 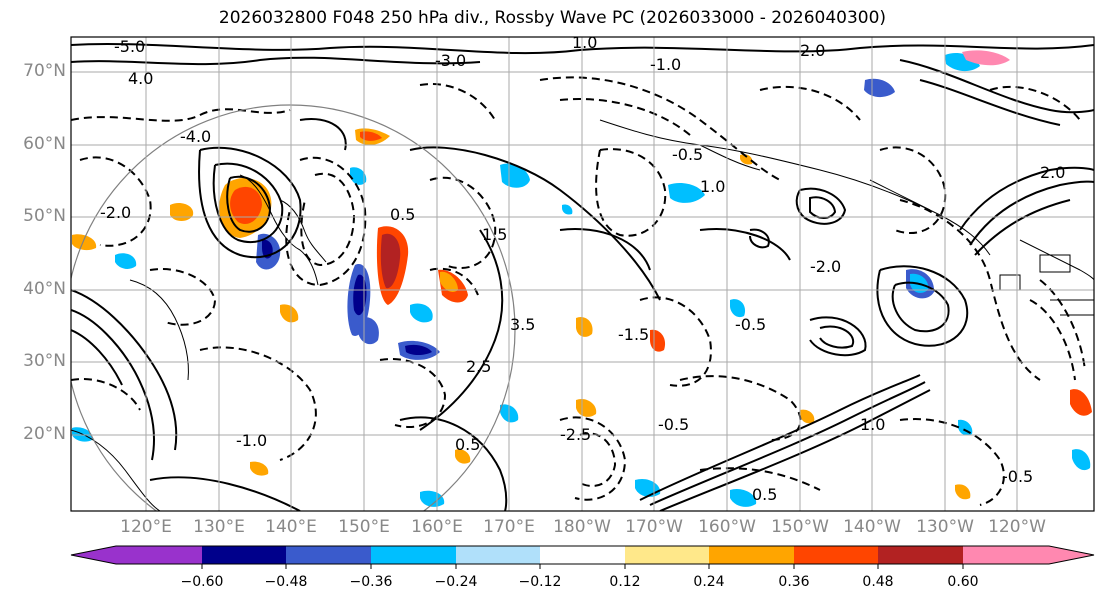 What do you see at coordinates (878, 582) in the screenshot?
I see `colorbar-tick-label: 0.48` at bounding box center [878, 582].